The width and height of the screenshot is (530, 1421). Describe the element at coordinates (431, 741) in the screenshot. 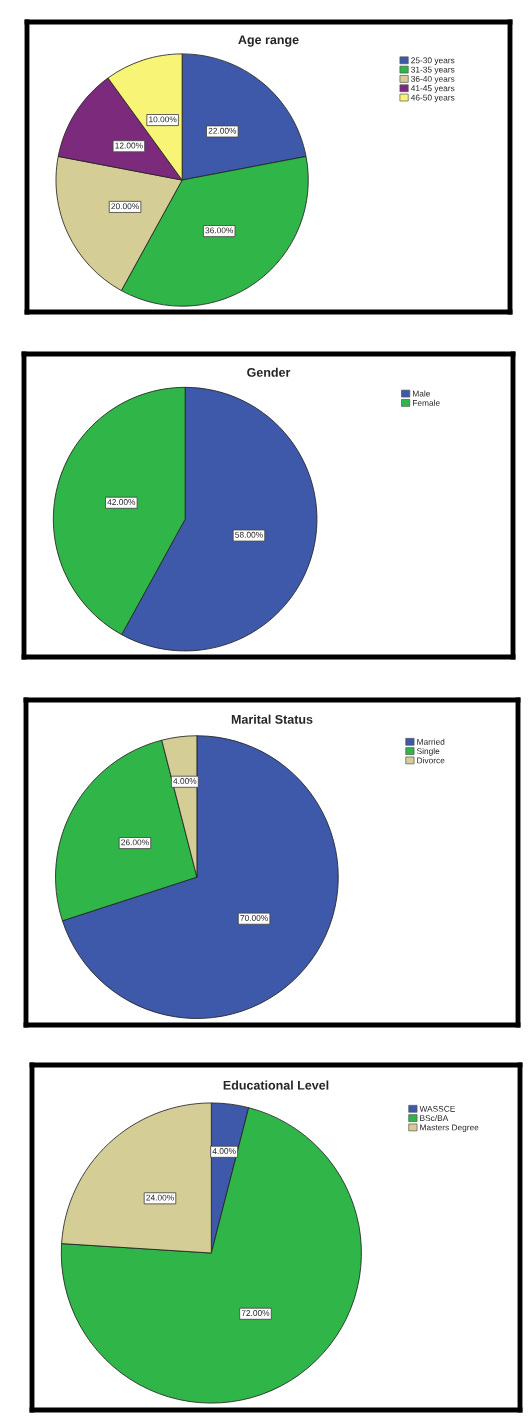

I see `legend-label: Married` at that location.